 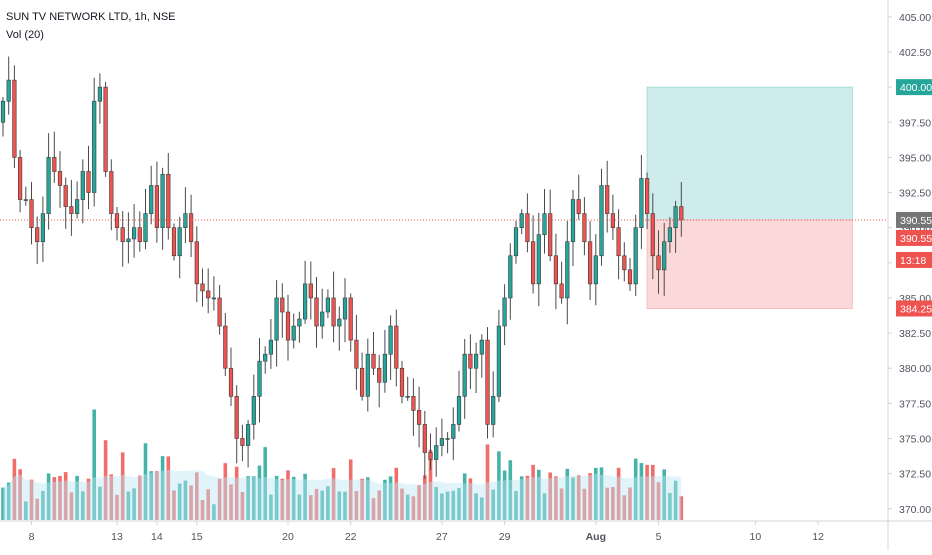 What do you see at coordinates (914, 237) in the screenshot?
I see `last-close-badge: 390.55` at bounding box center [914, 237].